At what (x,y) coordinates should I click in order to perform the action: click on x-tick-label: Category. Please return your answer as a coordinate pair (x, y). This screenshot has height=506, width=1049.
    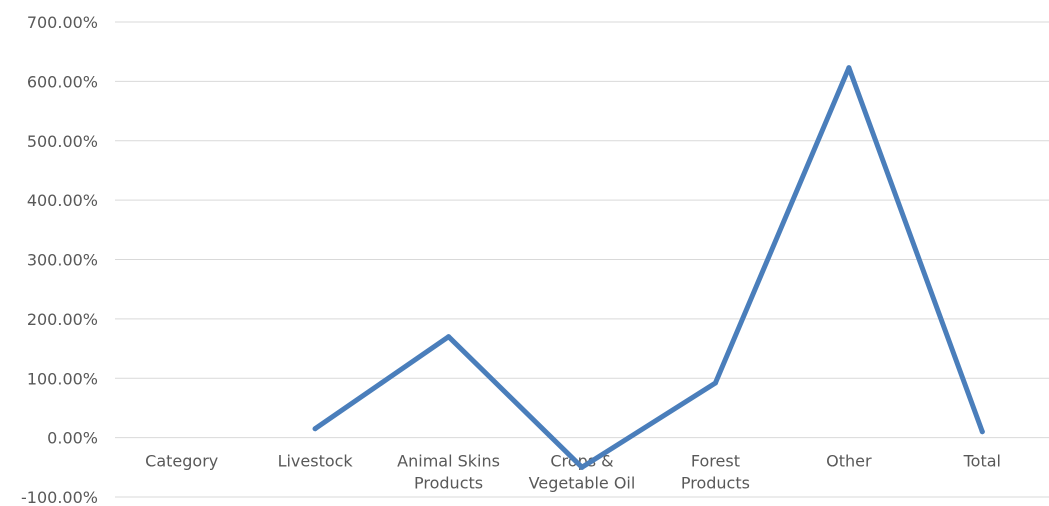
    Looking at the image, I should click on (181, 461).